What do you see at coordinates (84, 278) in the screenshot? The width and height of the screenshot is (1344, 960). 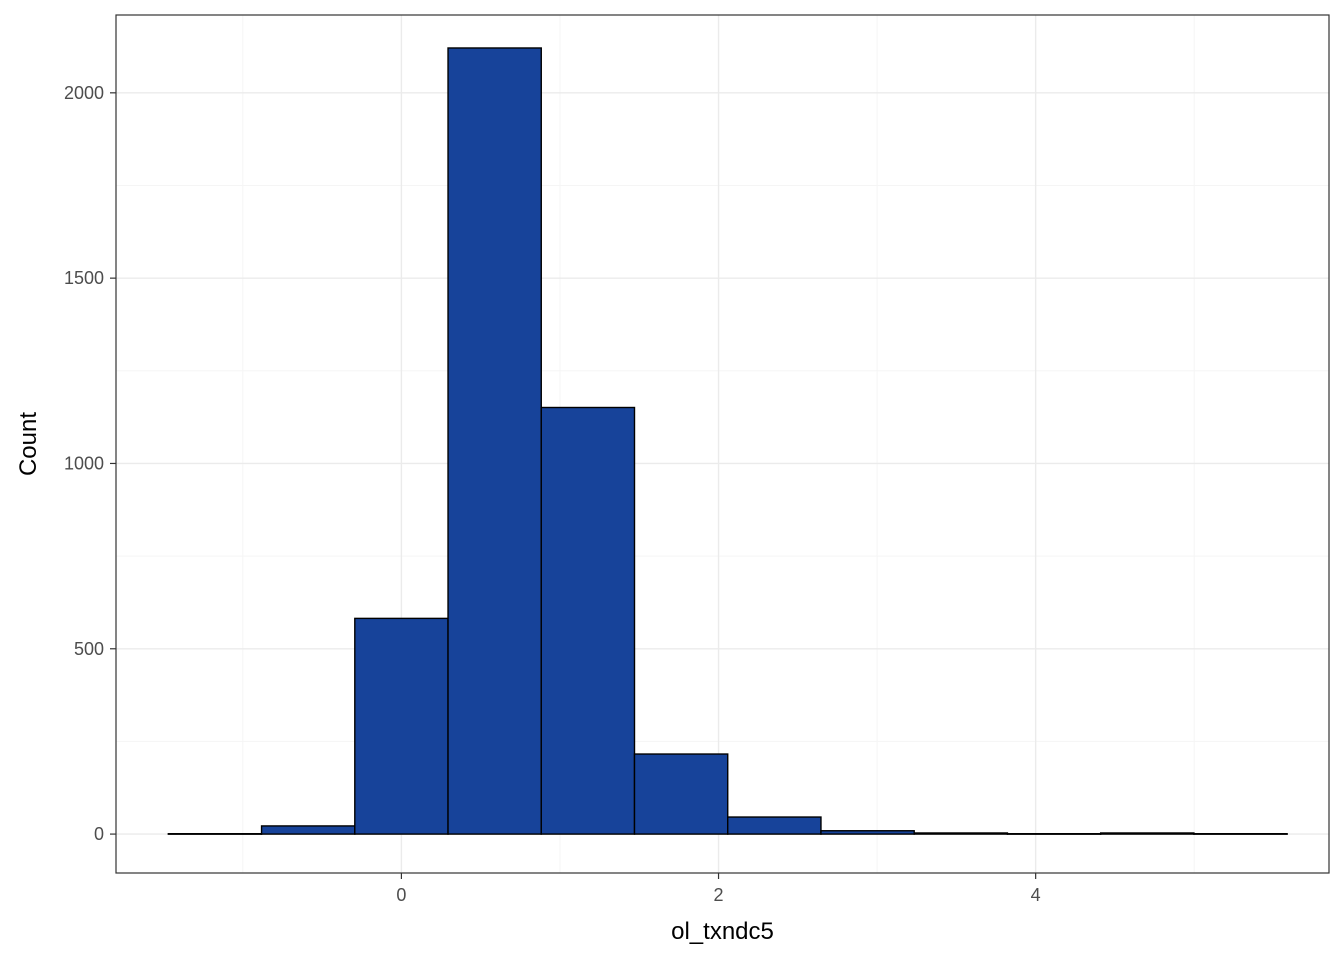 I see `y-tick-label: 1500` at bounding box center [84, 278].